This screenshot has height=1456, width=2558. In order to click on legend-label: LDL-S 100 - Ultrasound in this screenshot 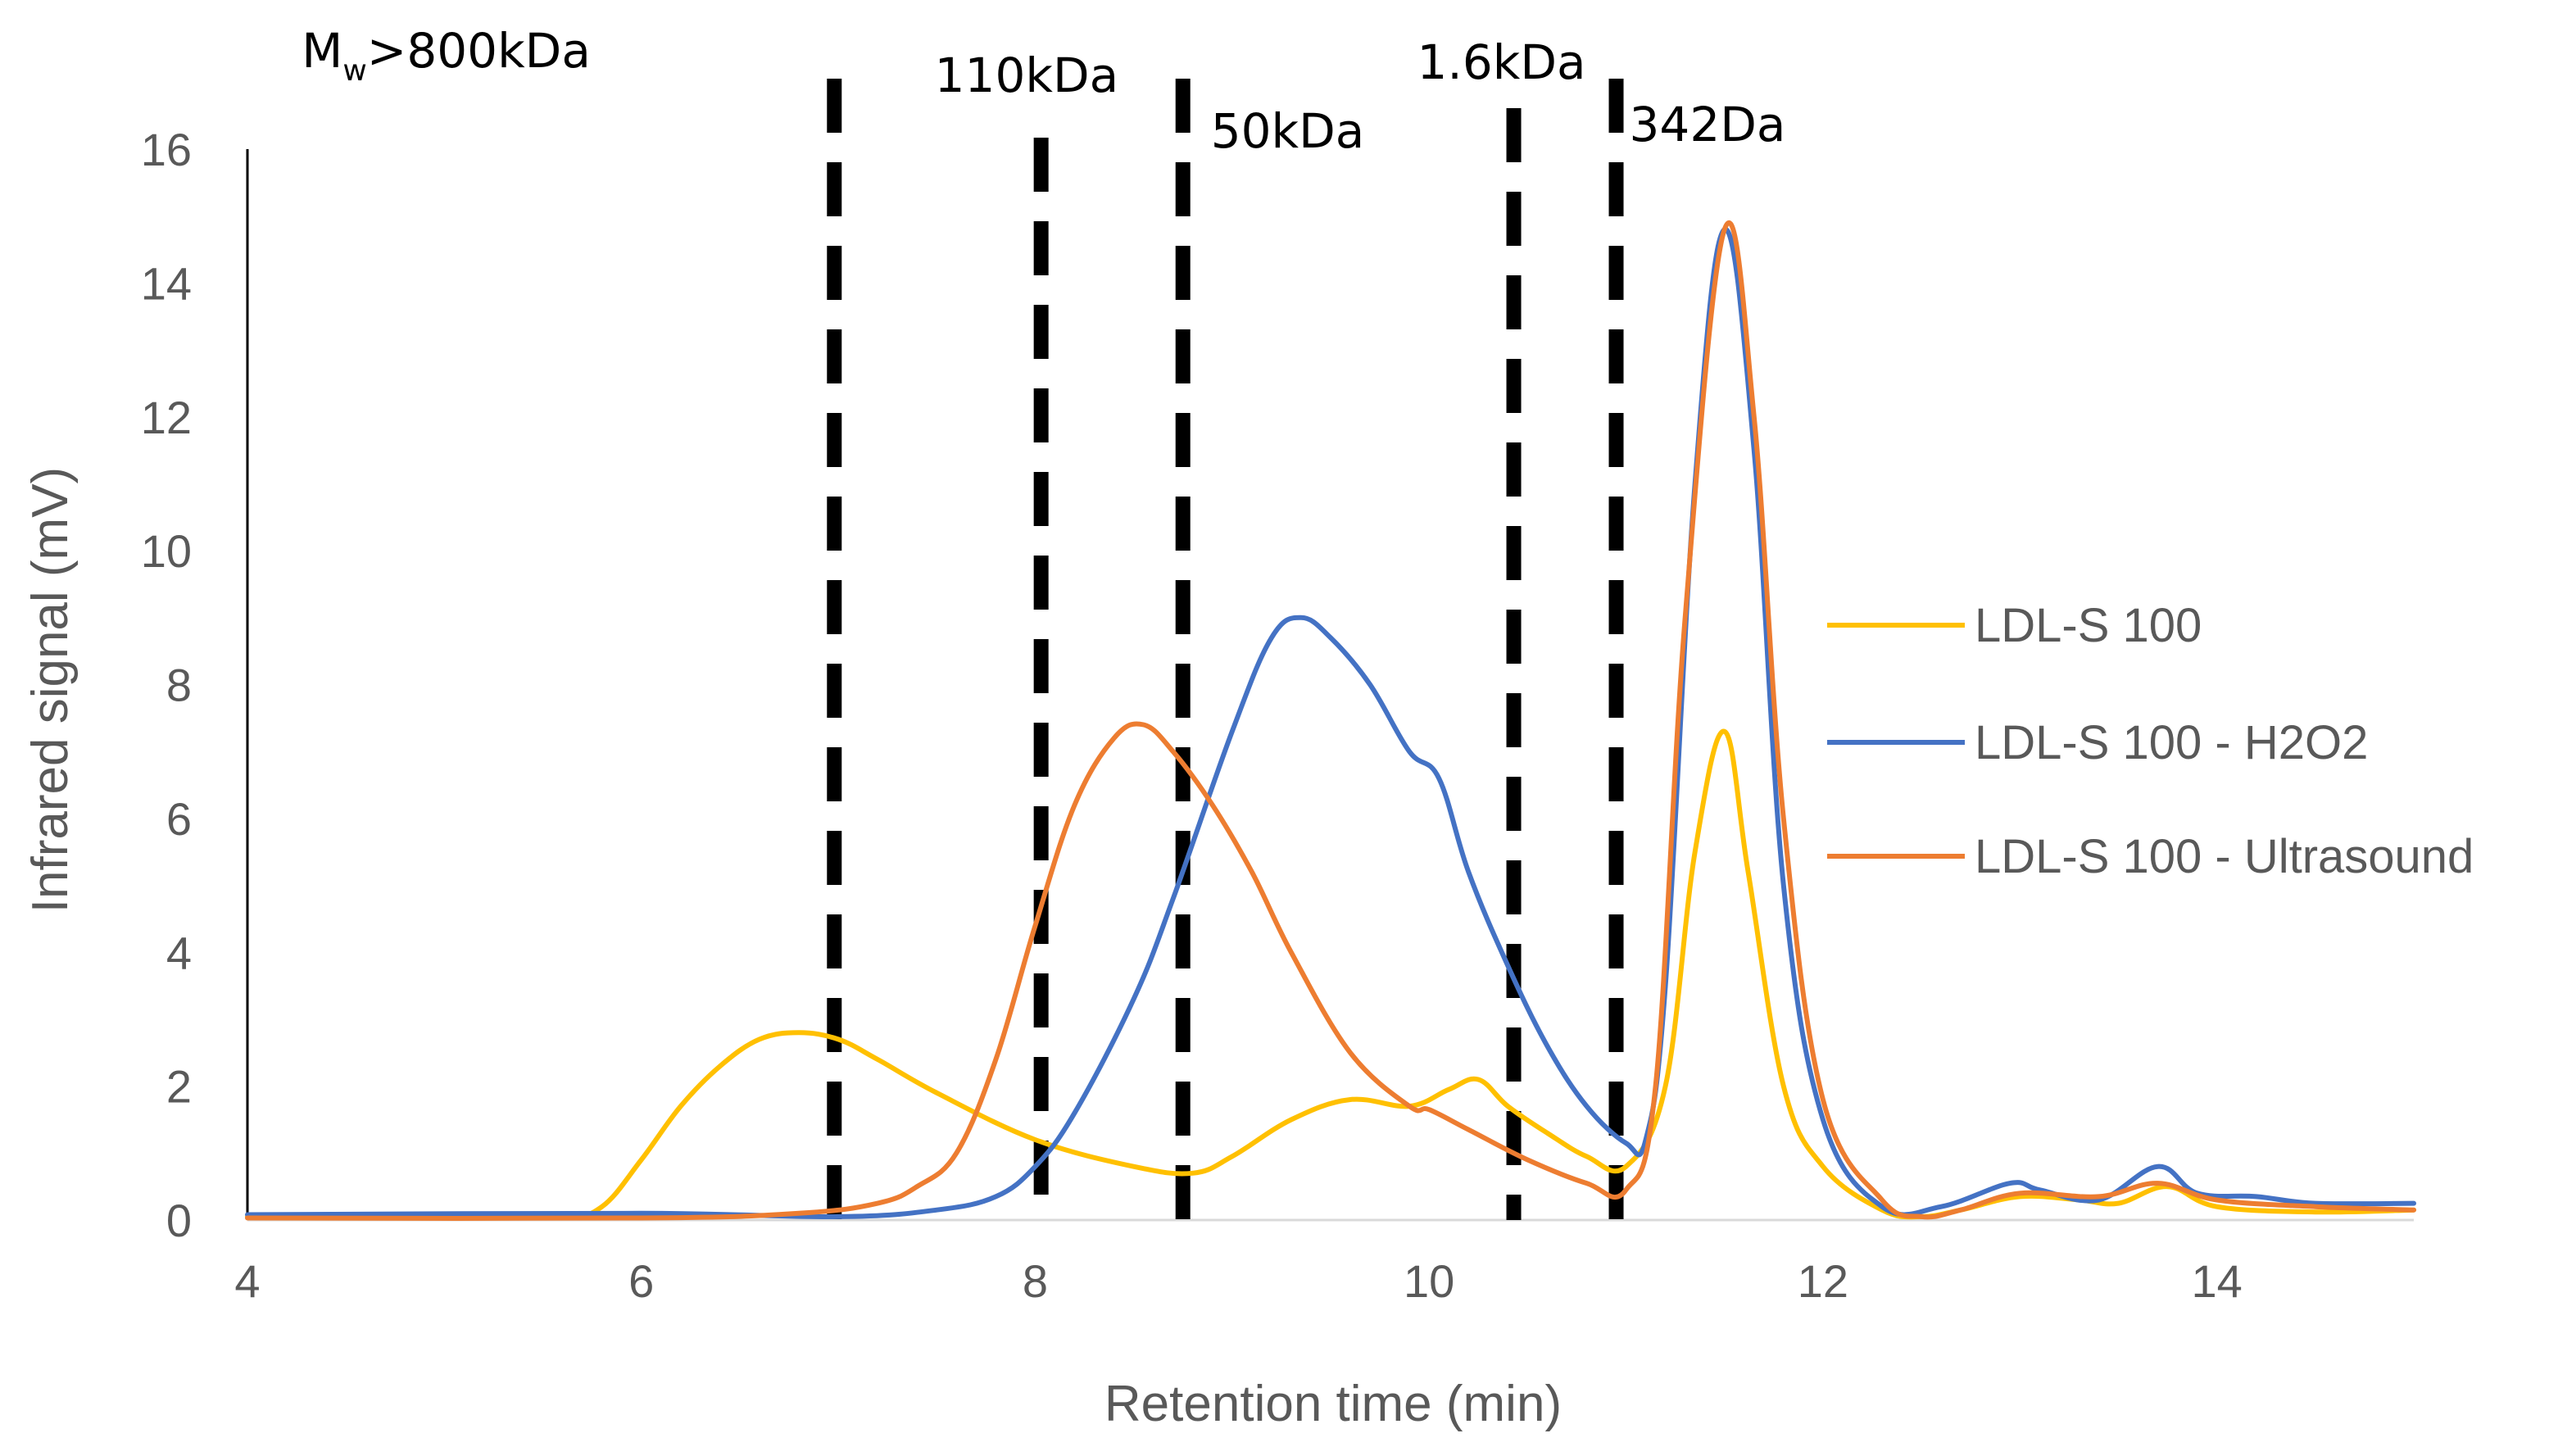, I will do `click(2224, 857)`.